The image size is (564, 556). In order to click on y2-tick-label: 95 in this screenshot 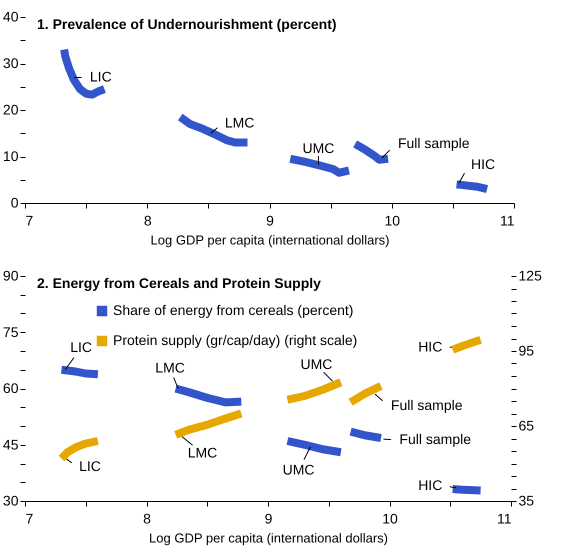, I will do `click(526, 350)`.